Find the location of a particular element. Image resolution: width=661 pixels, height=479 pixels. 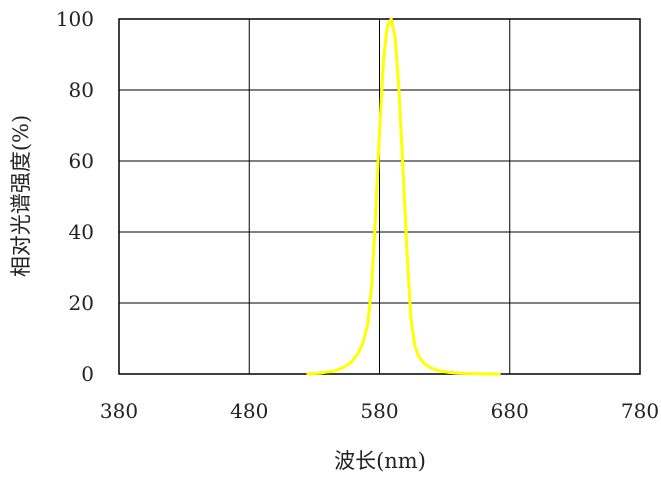

y-tick-label: 60 is located at coordinates (81, 161).